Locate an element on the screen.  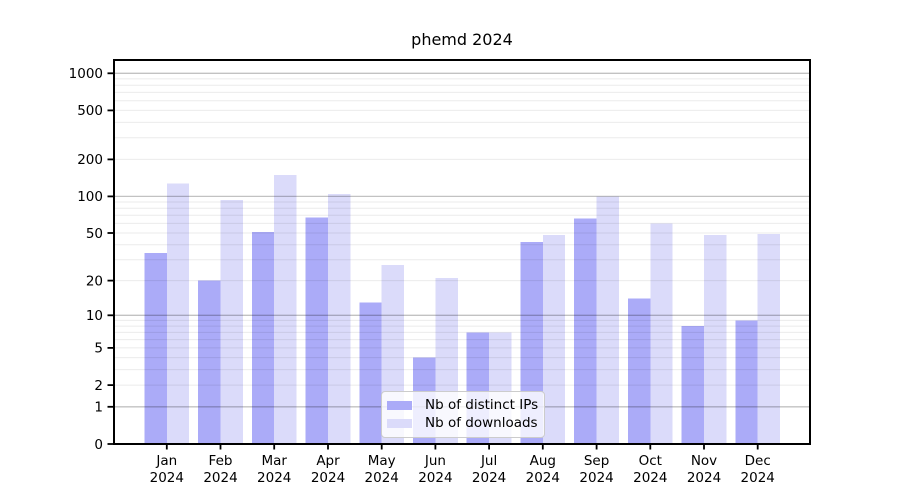
bar-nb-of-distinct-ips-dec is located at coordinates (746, 382).